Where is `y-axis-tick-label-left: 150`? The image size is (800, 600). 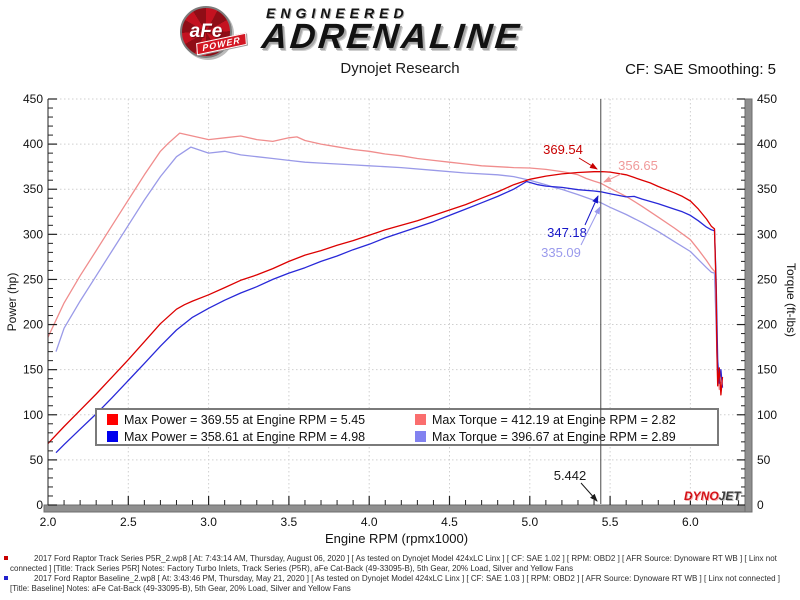 y-axis-tick-label-left: 150 is located at coordinates (33, 370).